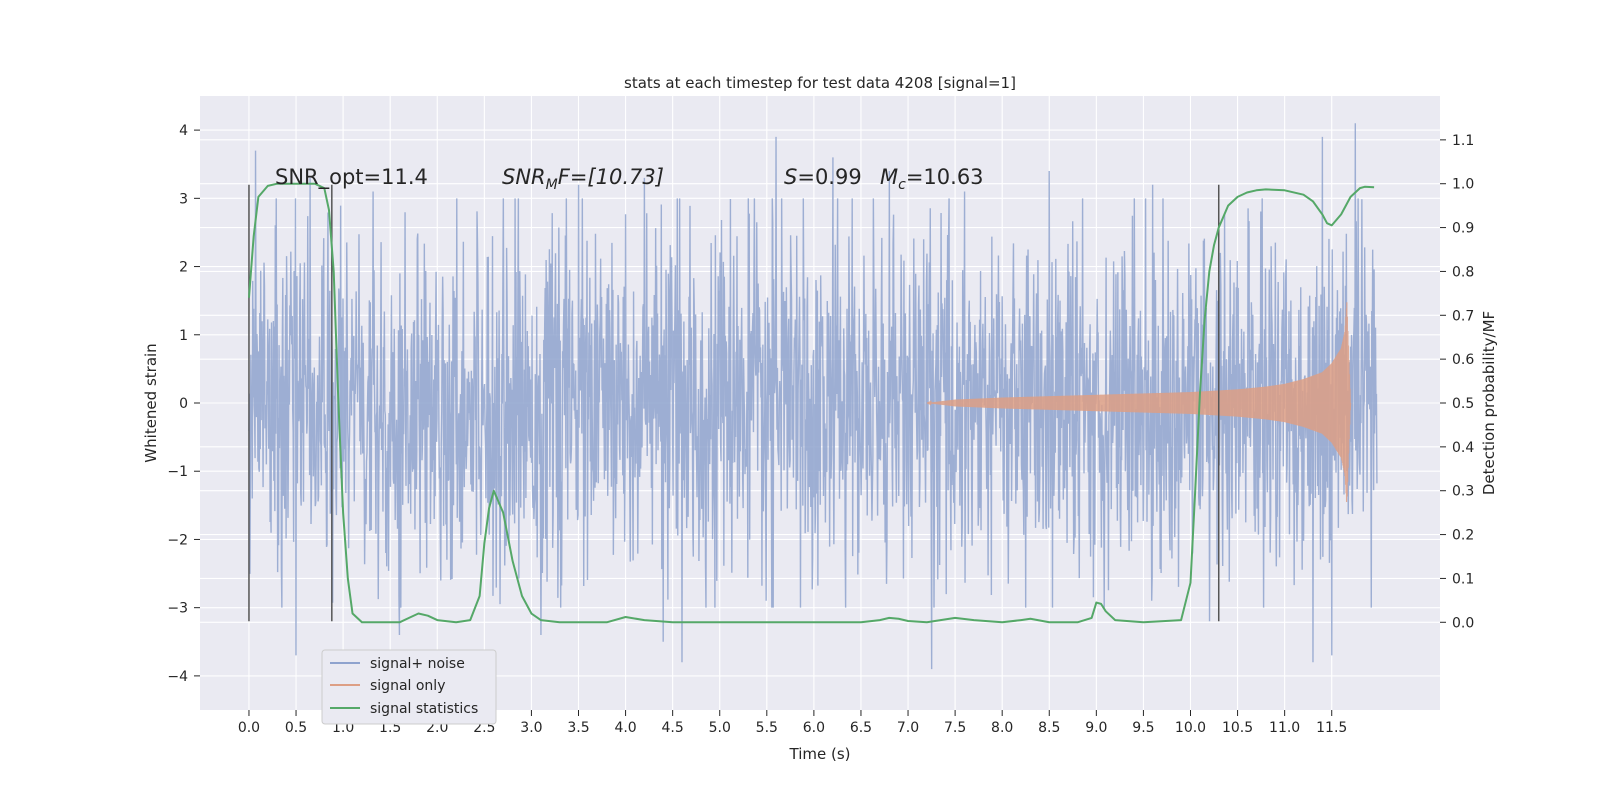 The height and width of the screenshot is (800, 1600). I want to click on right-y-tick-label: 0.6, so click(1463, 360).